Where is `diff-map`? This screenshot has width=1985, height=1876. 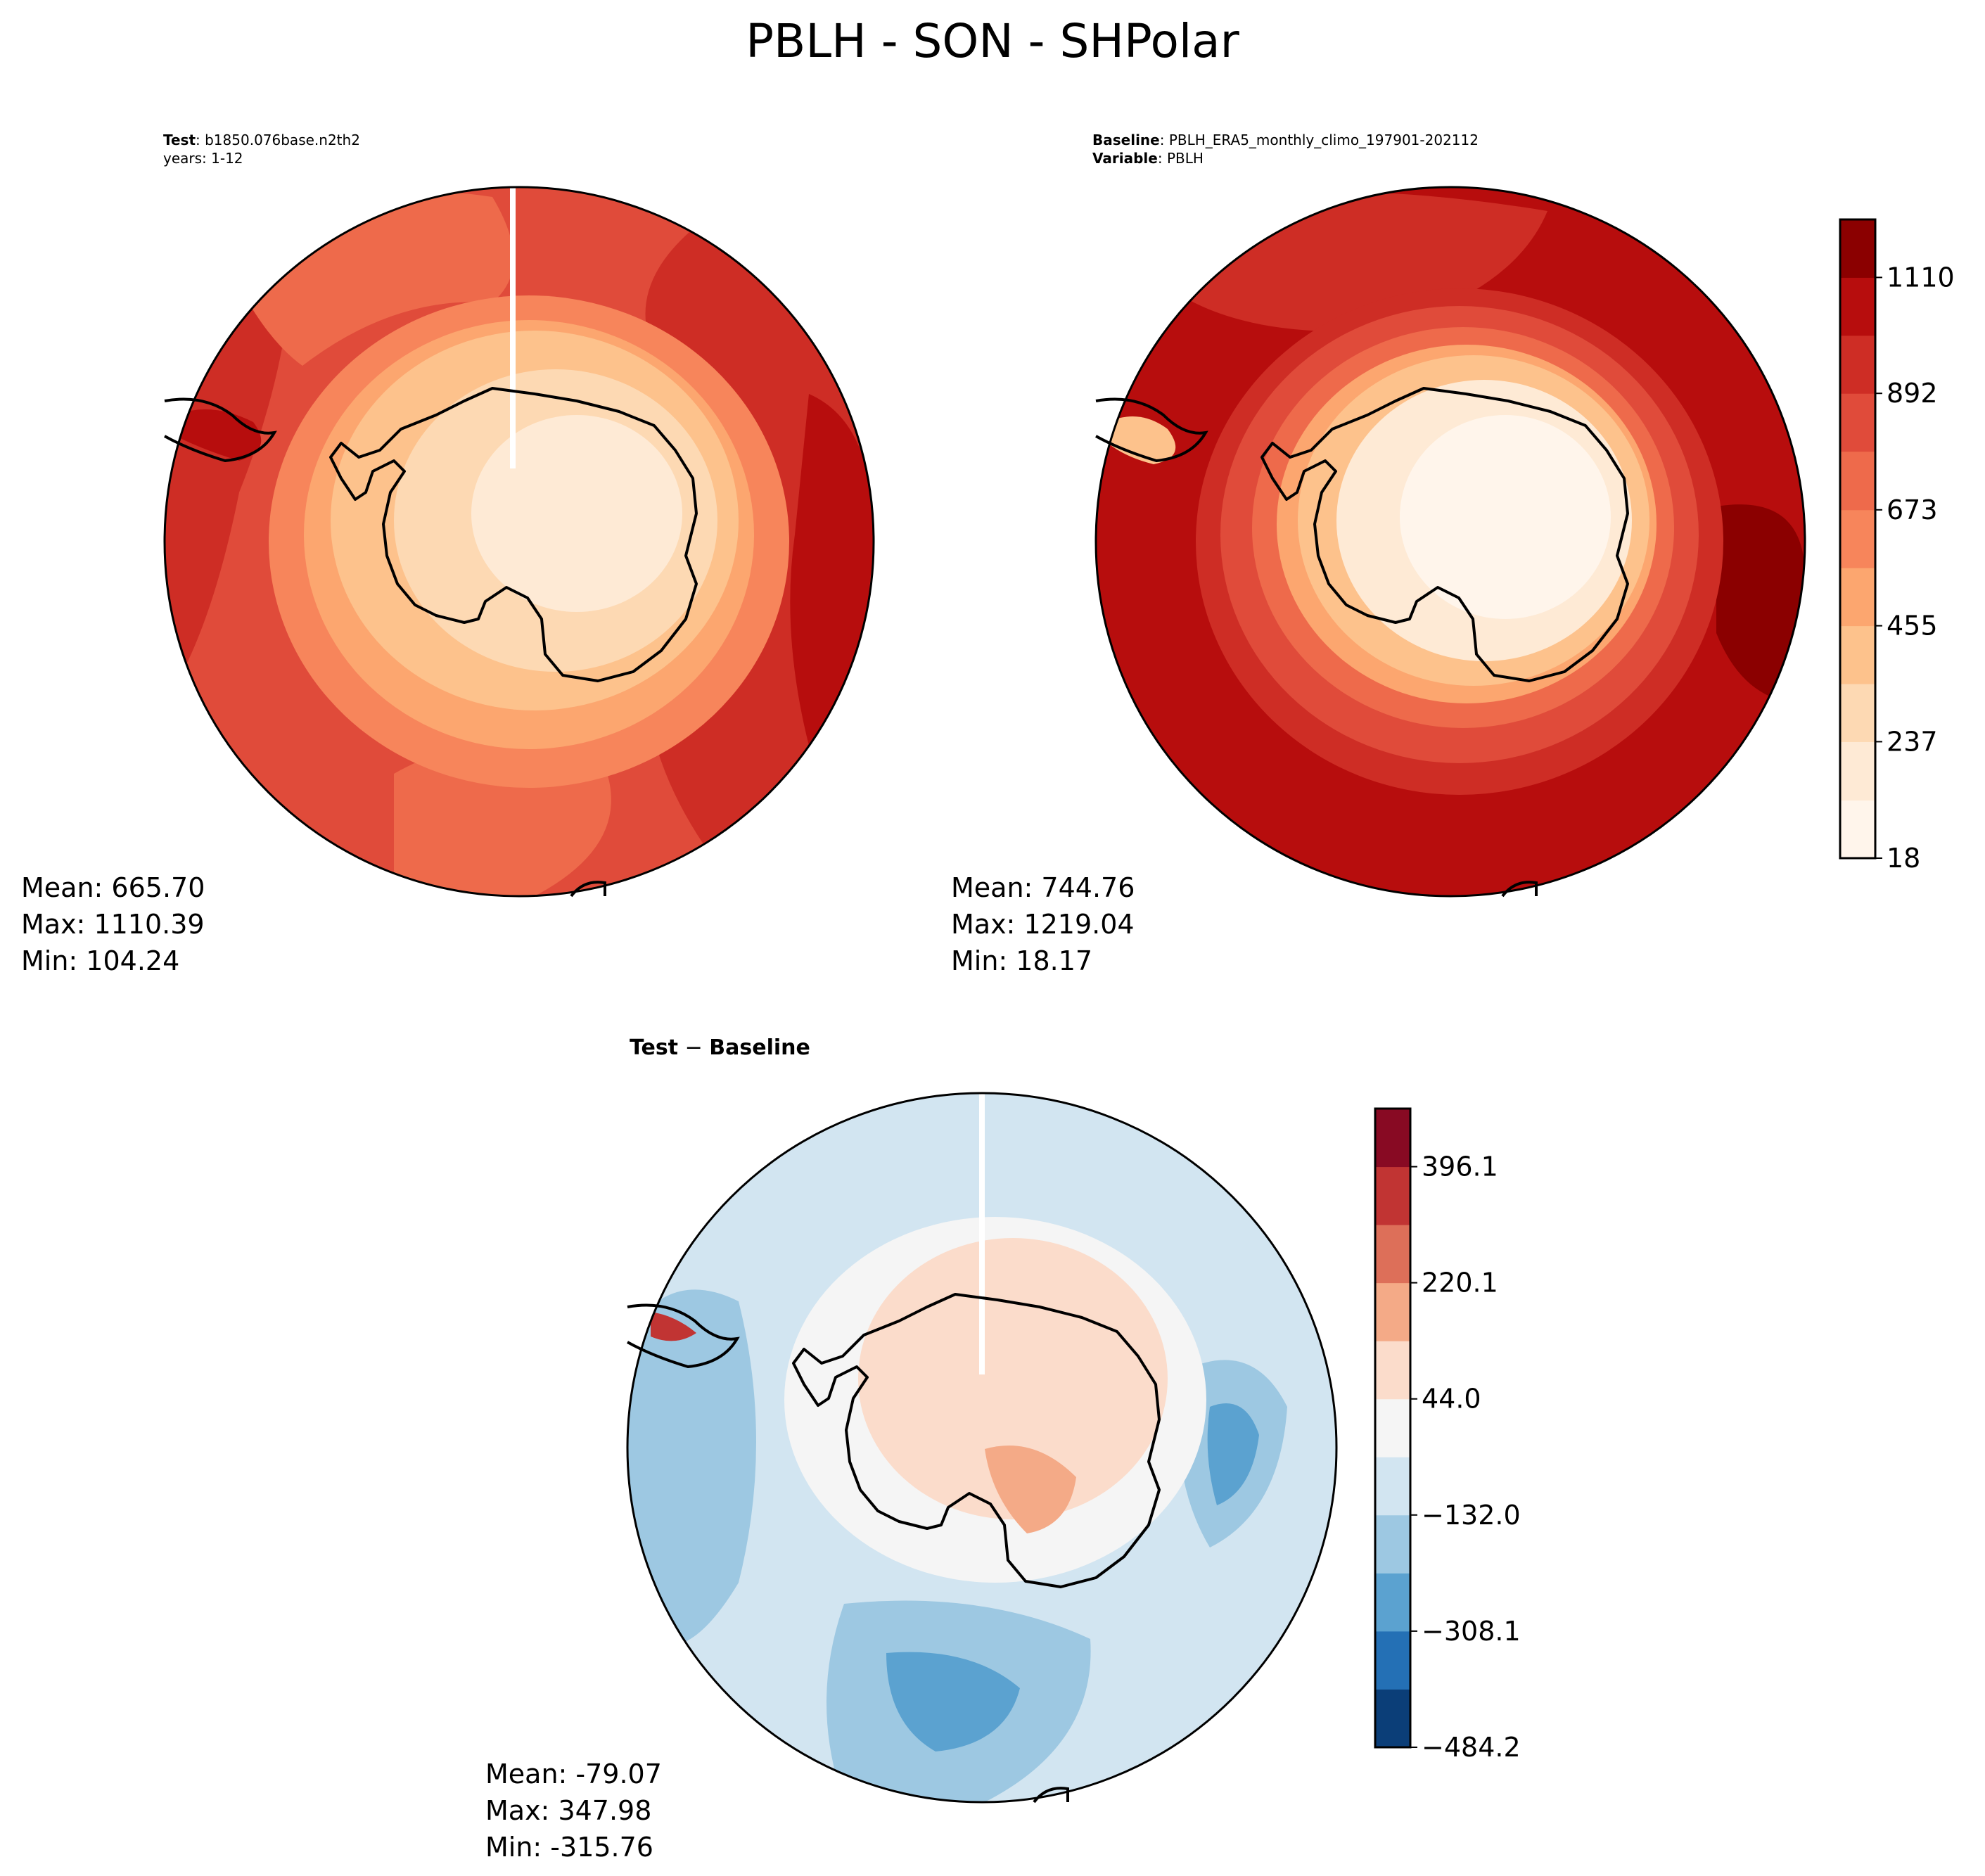
diff-map is located at coordinates (982, 1448).